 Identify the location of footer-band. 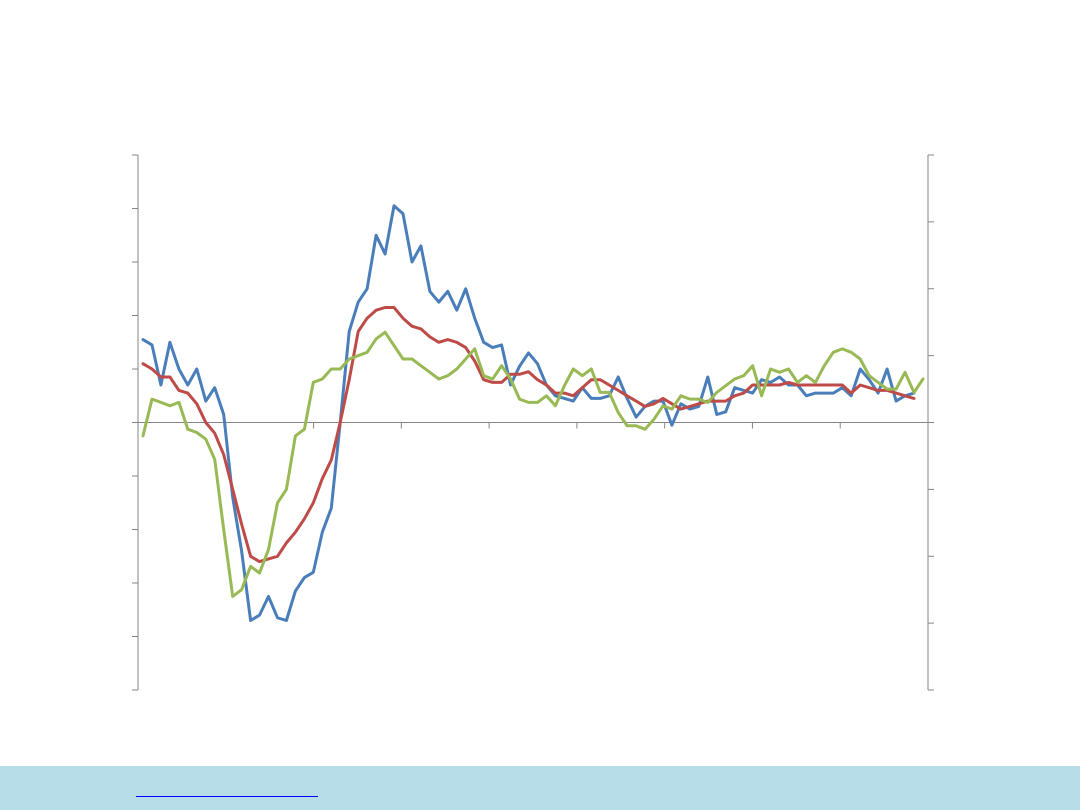
(540, 788).